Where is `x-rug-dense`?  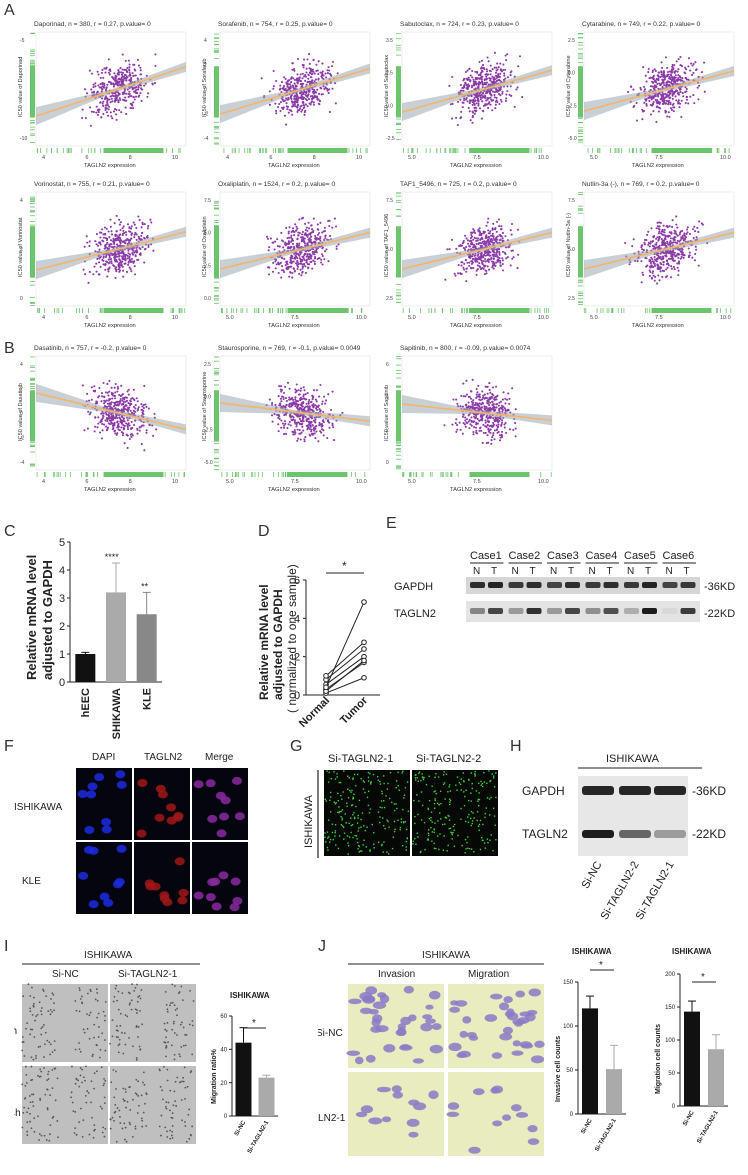
x-rug-dense is located at coordinates (499, 150).